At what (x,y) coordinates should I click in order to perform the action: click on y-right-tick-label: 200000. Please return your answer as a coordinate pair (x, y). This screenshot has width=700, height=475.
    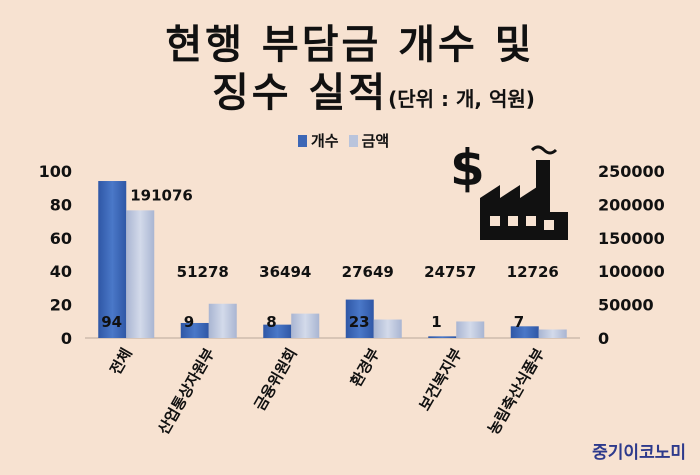
    Looking at the image, I should click on (631, 204).